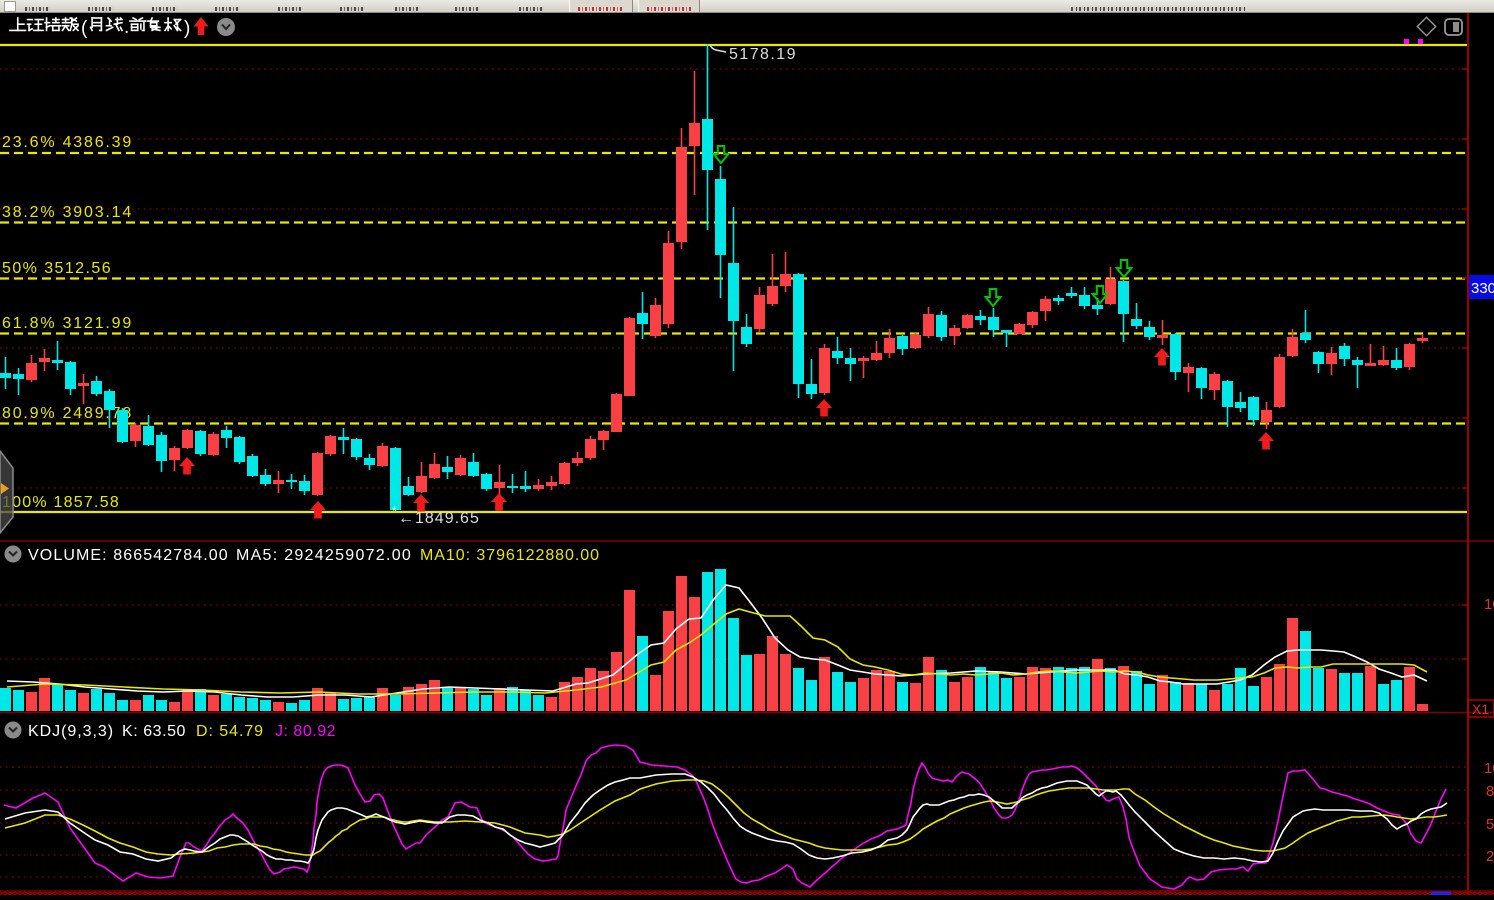 This screenshot has width=1494, height=900. Describe the element at coordinates (1490, 791) in the screenshot. I see `svg-text: 80` at that location.